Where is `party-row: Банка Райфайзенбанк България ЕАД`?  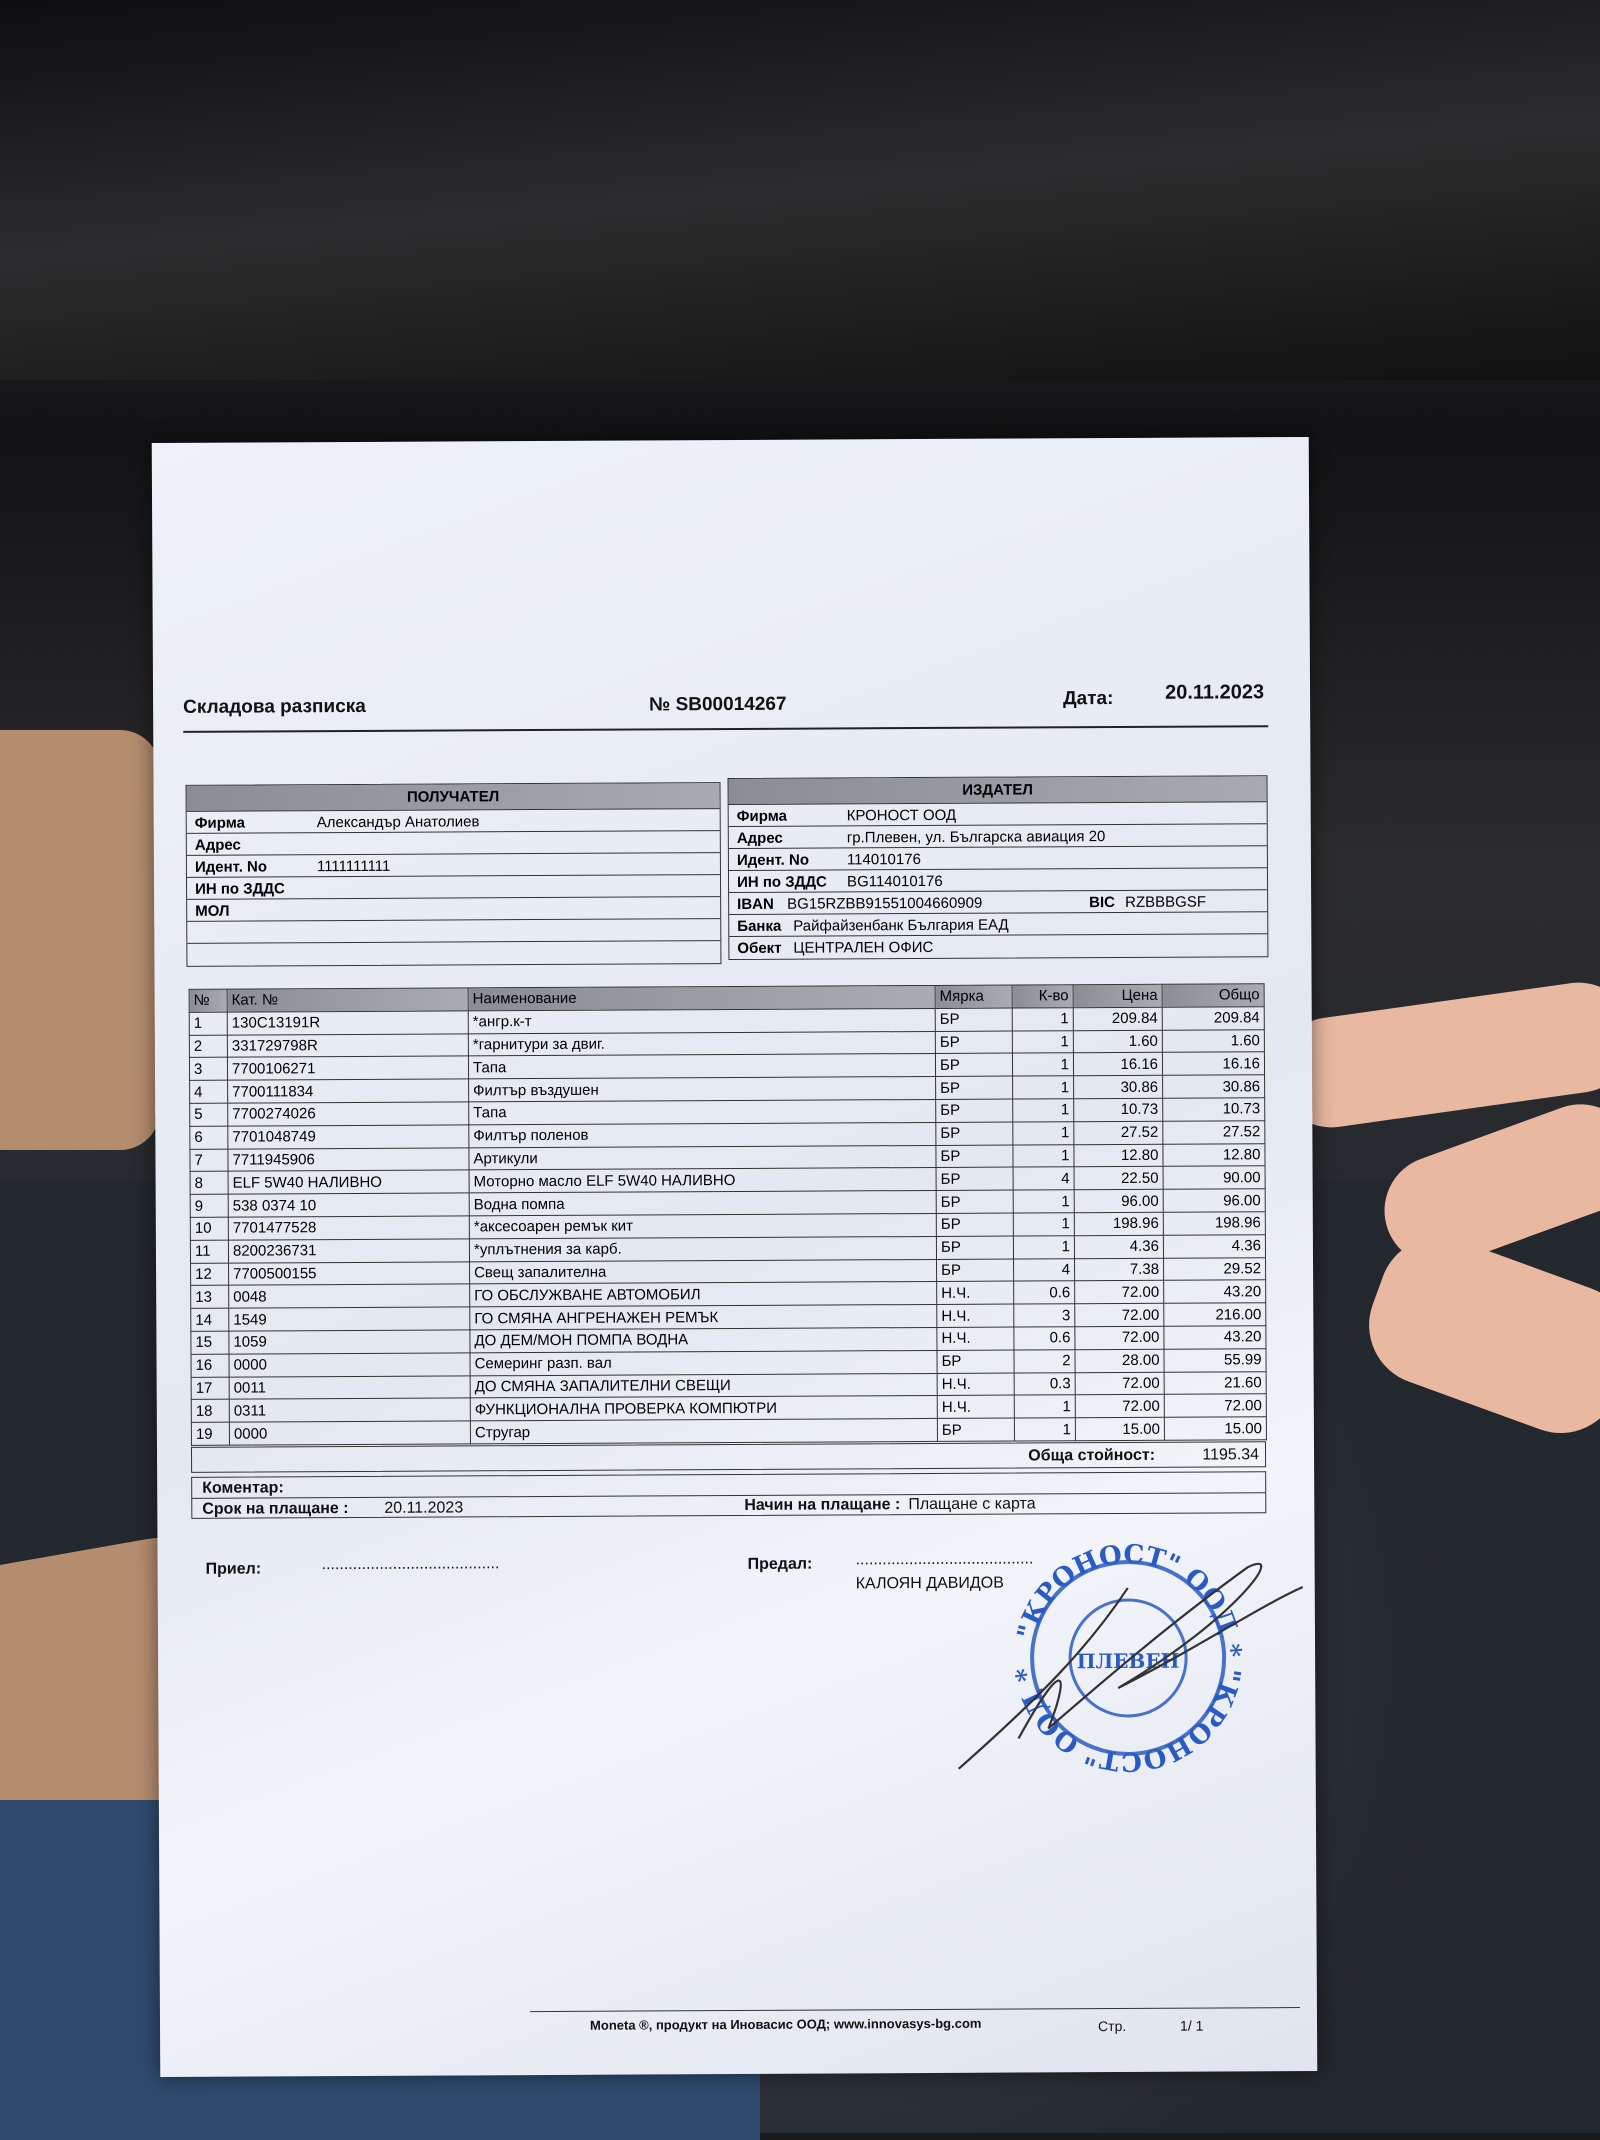
party-row: Банка Райфайзенбанк България ЕАД is located at coordinates (998, 925).